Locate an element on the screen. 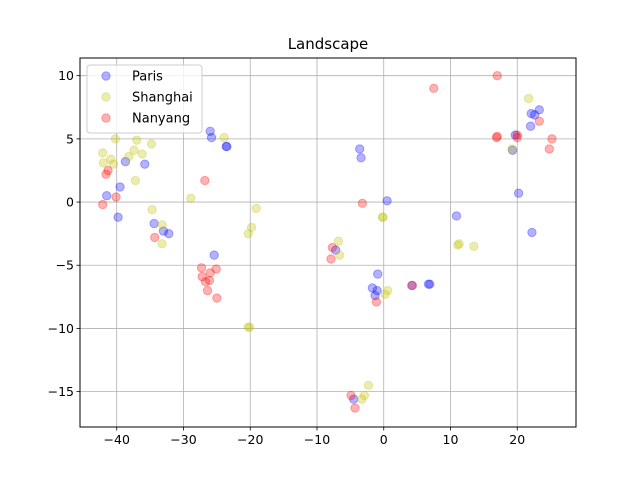 This screenshot has height=480, width=640. y-tick-label: 5 is located at coordinates (70, 138).